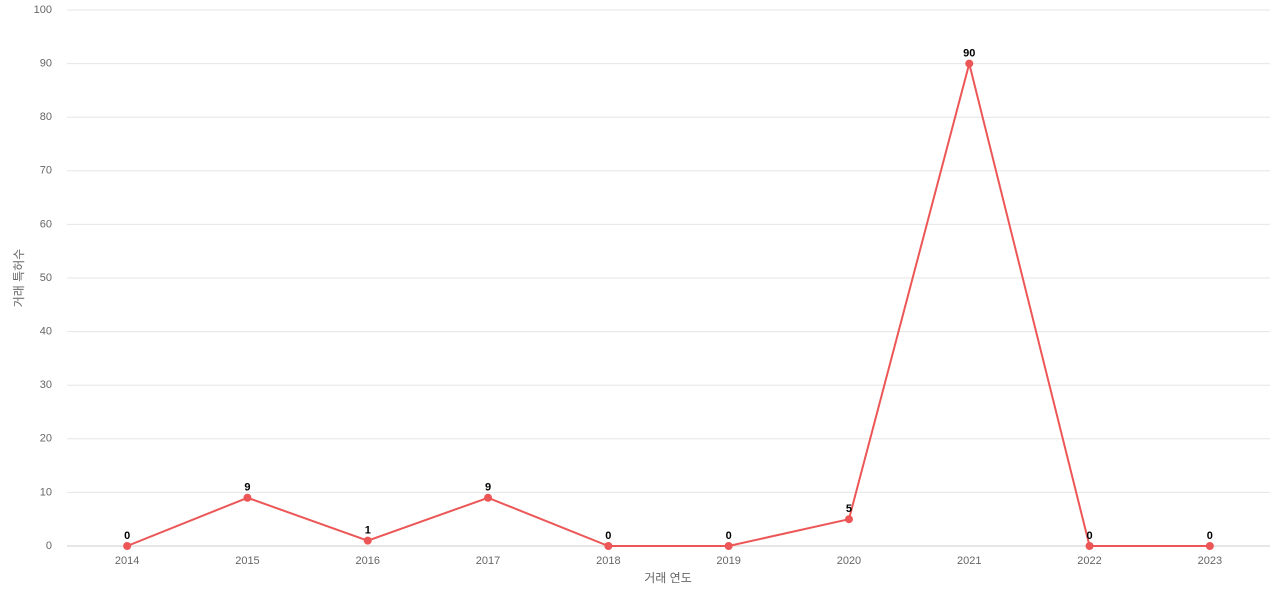 Image resolution: width=1280 pixels, height=600 pixels. I want to click on x-tick-label: 2020, so click(849, 561).